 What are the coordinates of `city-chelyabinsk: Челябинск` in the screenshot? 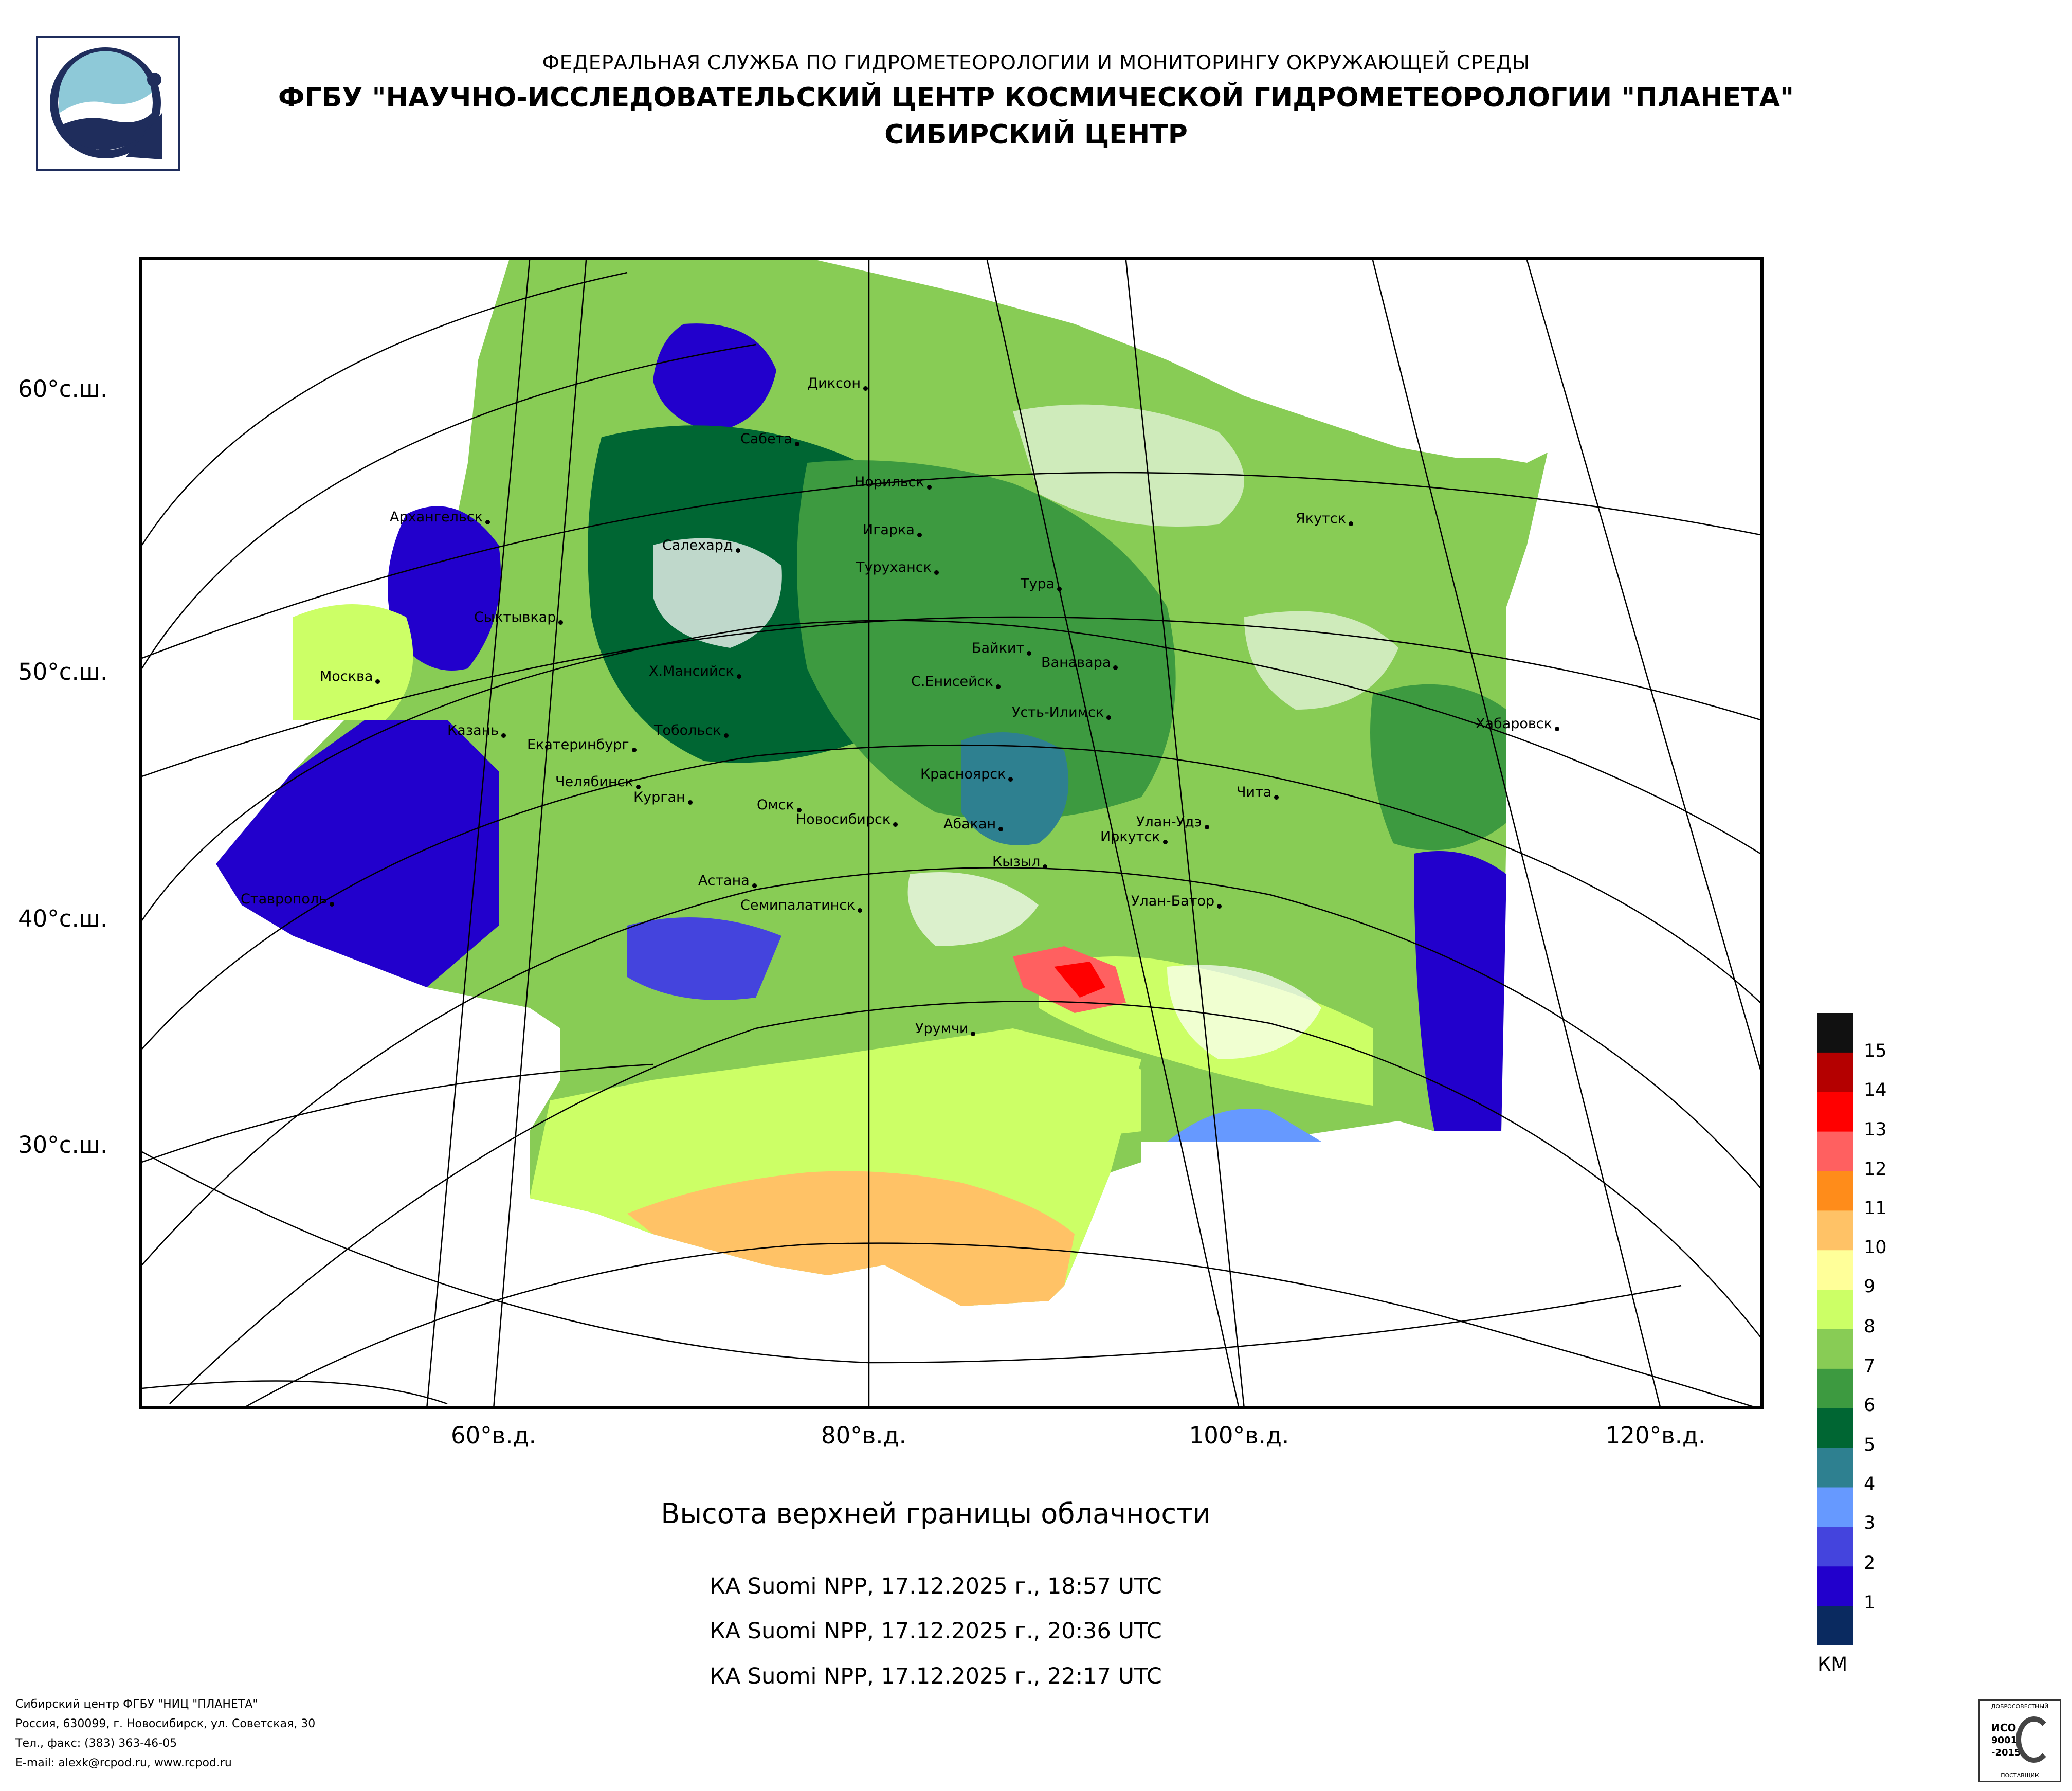 It's located at (598, 782).